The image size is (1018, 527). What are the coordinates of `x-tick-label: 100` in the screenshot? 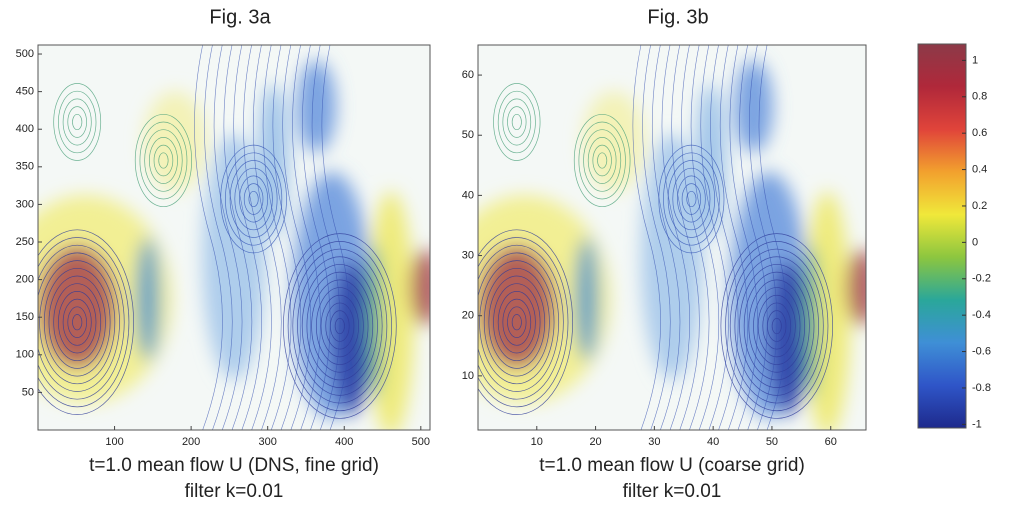 It's located at (114, 442).